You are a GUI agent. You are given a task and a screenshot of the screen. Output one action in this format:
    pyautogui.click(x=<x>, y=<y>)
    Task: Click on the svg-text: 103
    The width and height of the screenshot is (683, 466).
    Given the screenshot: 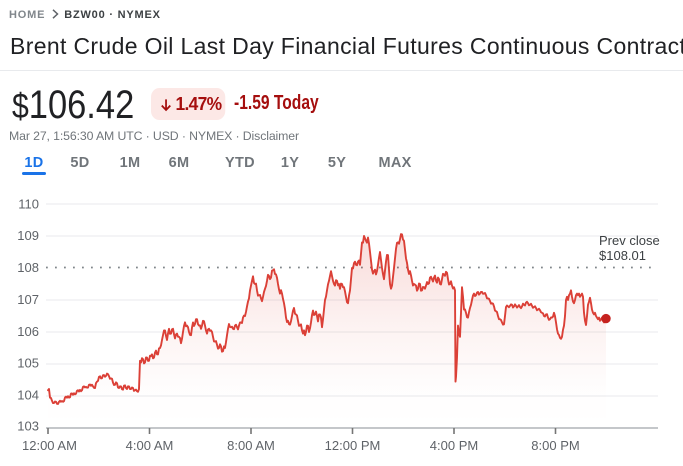 What is the action you would take?
    pyautogui.click(x=28, y=426)
    